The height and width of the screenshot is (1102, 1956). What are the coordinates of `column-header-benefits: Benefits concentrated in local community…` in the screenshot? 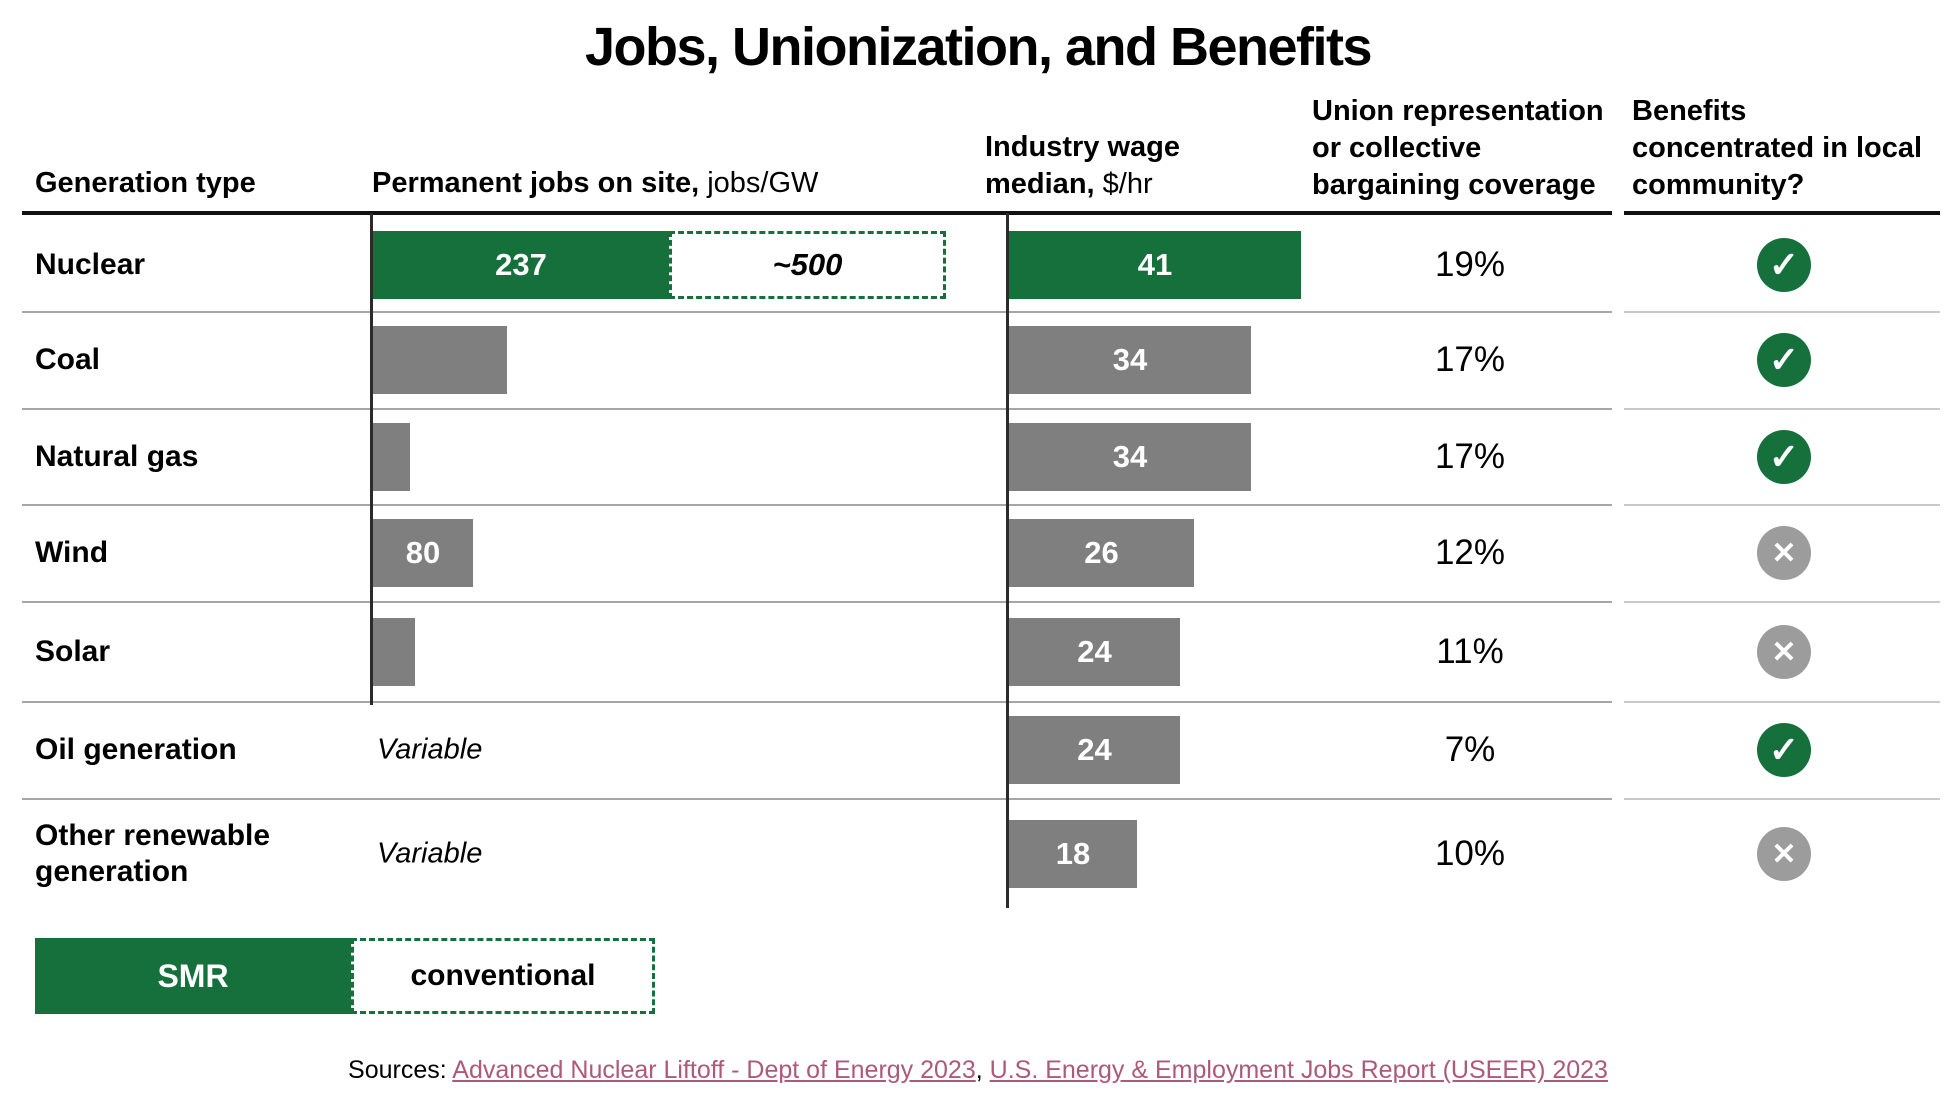 It's located at (1777, 148).